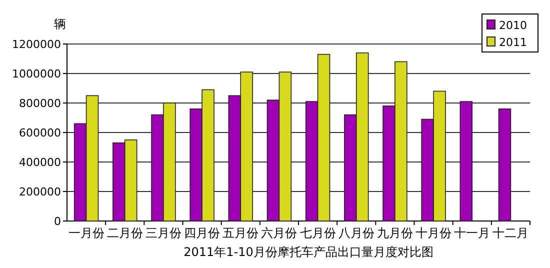  What do you see at coordinates (40, 133) in the screenshot?
I see `y-tick-label: 600000` at bounding box center [40, 133].